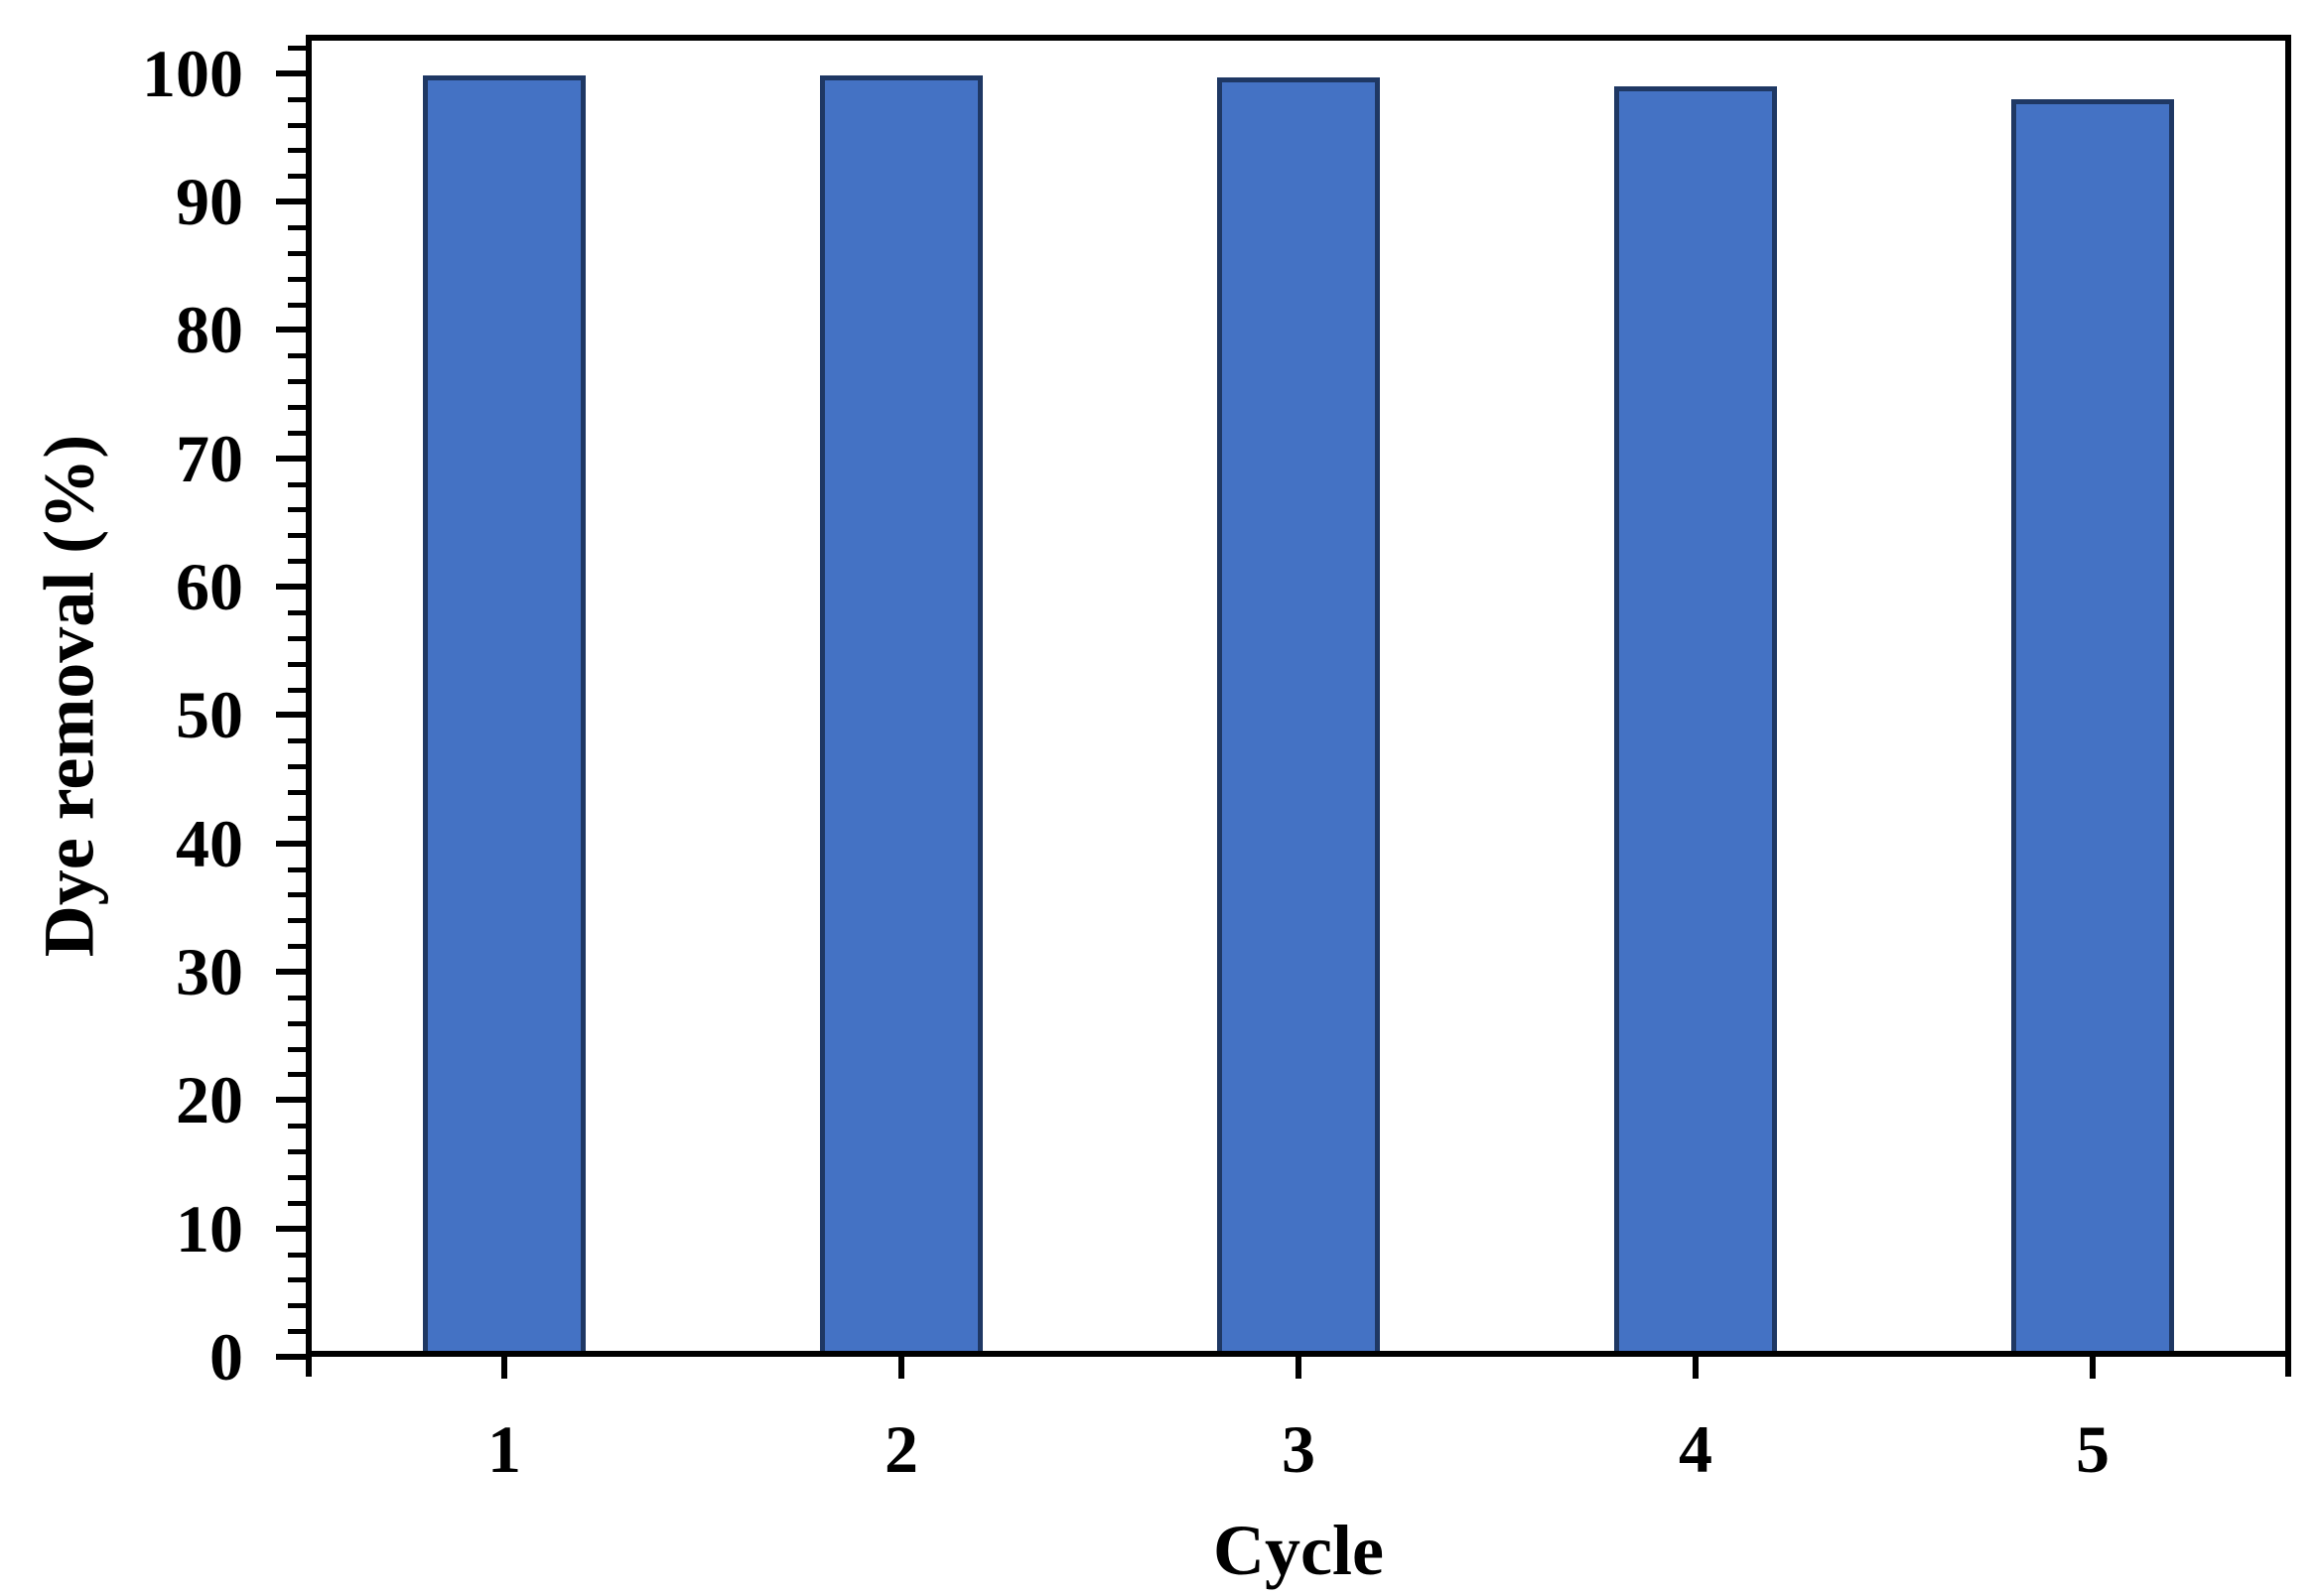 The image size is (2318, 1596). I want to click on y-tick-label-70: 70, so click(209, 458).